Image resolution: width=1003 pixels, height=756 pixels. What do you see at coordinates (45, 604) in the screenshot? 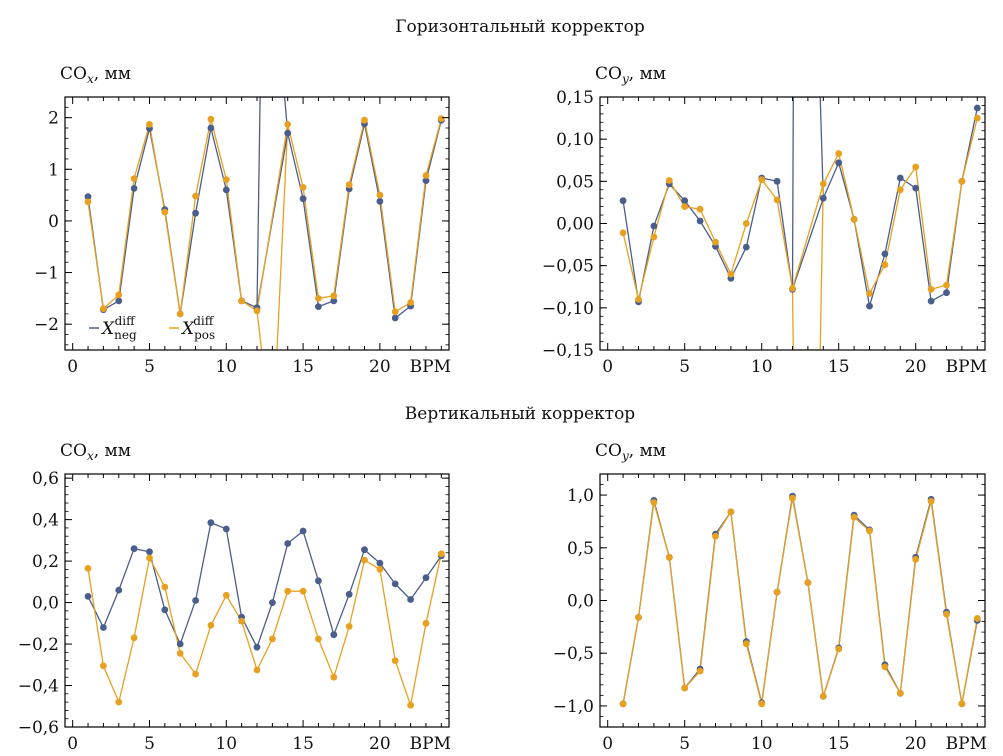
I see `y-tick-label: 0,0` at bounding box center [45, 604].